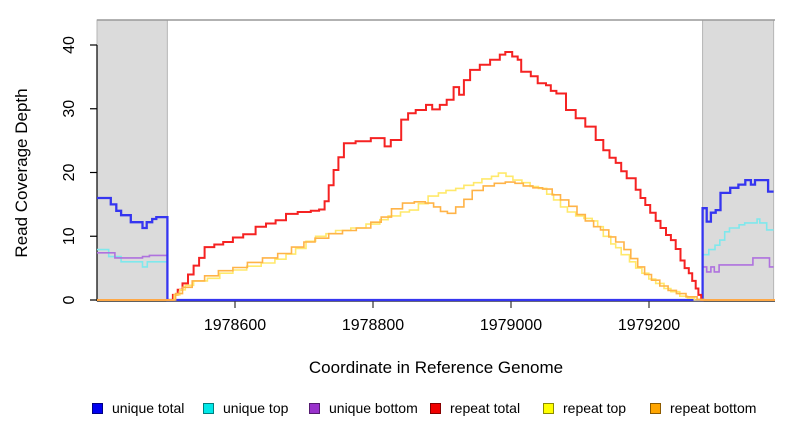 The width and height of the screenshot is (792, 432). What do you see at coordinates (373, 408) in the screenshot?
I see `legend-label-unique-bottom: unique bottom` at bounding box center [373, 408].